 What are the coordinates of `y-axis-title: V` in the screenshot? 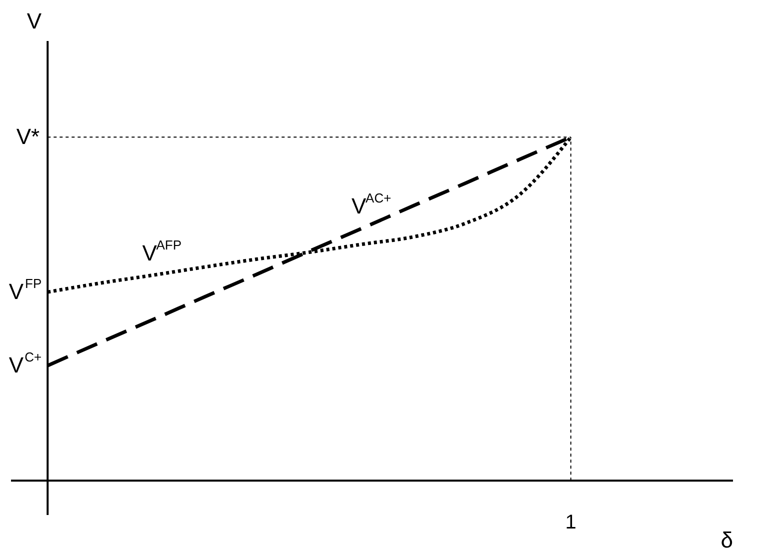 It's located at (34, 21).